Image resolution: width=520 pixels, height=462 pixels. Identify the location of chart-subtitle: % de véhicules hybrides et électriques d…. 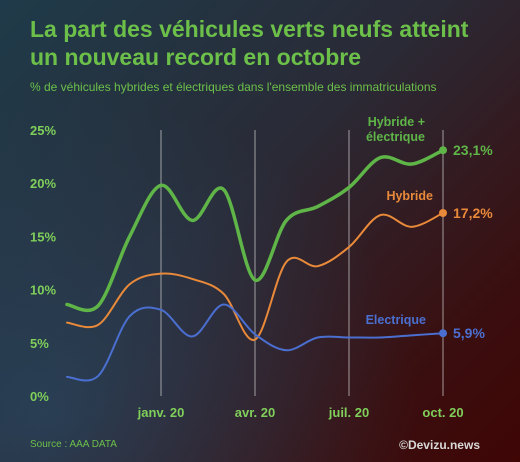
(233, 87).